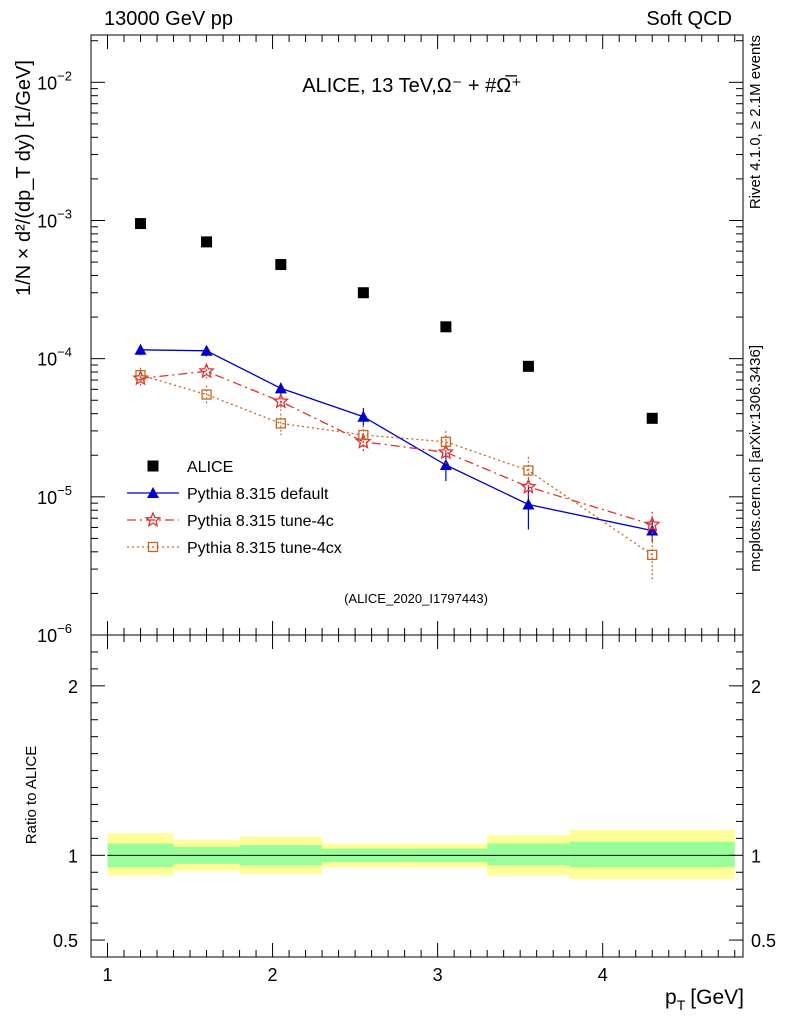  I want to click on legend-entry-3: Pythia 8.315 tune-4cx, so click(234, 548).